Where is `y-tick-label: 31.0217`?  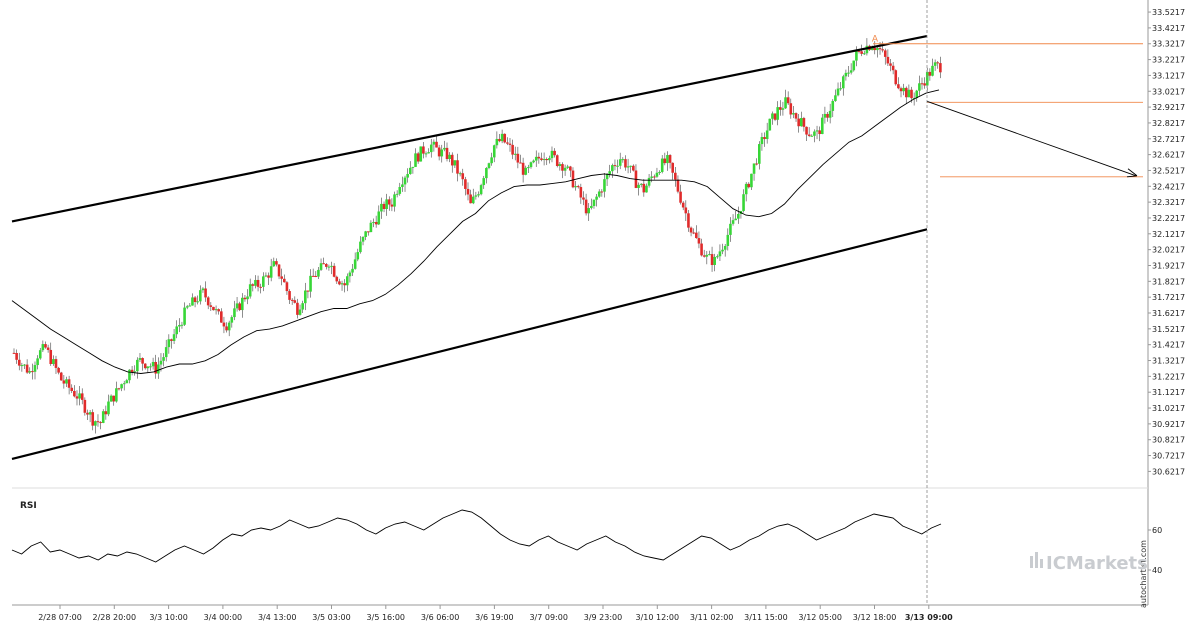 y-tick-label: 31.0217 is located at coordinates (1168, 408).